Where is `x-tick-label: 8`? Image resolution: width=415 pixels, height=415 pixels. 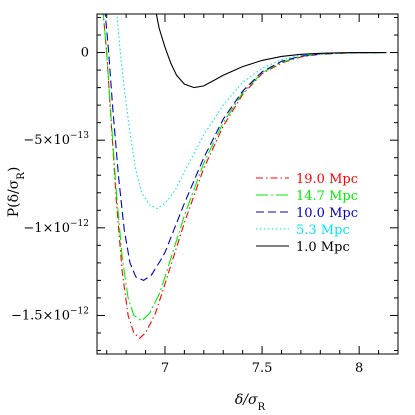 x-tick-label: 8 is located at coordinates (359, 368).